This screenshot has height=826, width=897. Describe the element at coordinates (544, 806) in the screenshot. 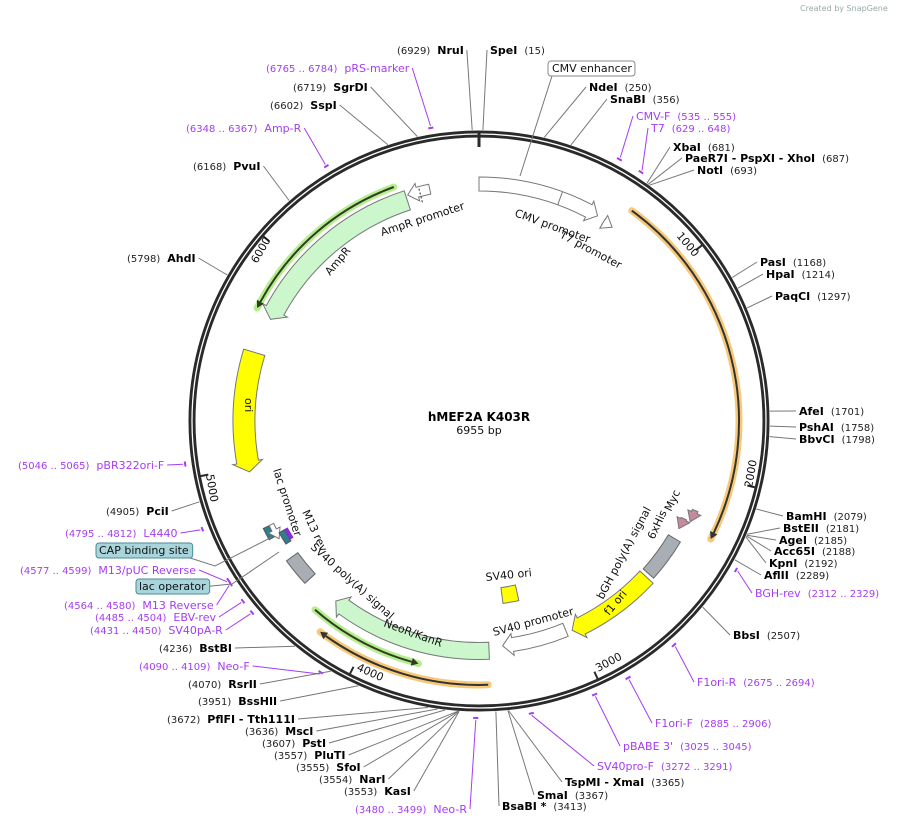

I see `enzyme-site-bsabi: BsaBI * (3413)` at that location.